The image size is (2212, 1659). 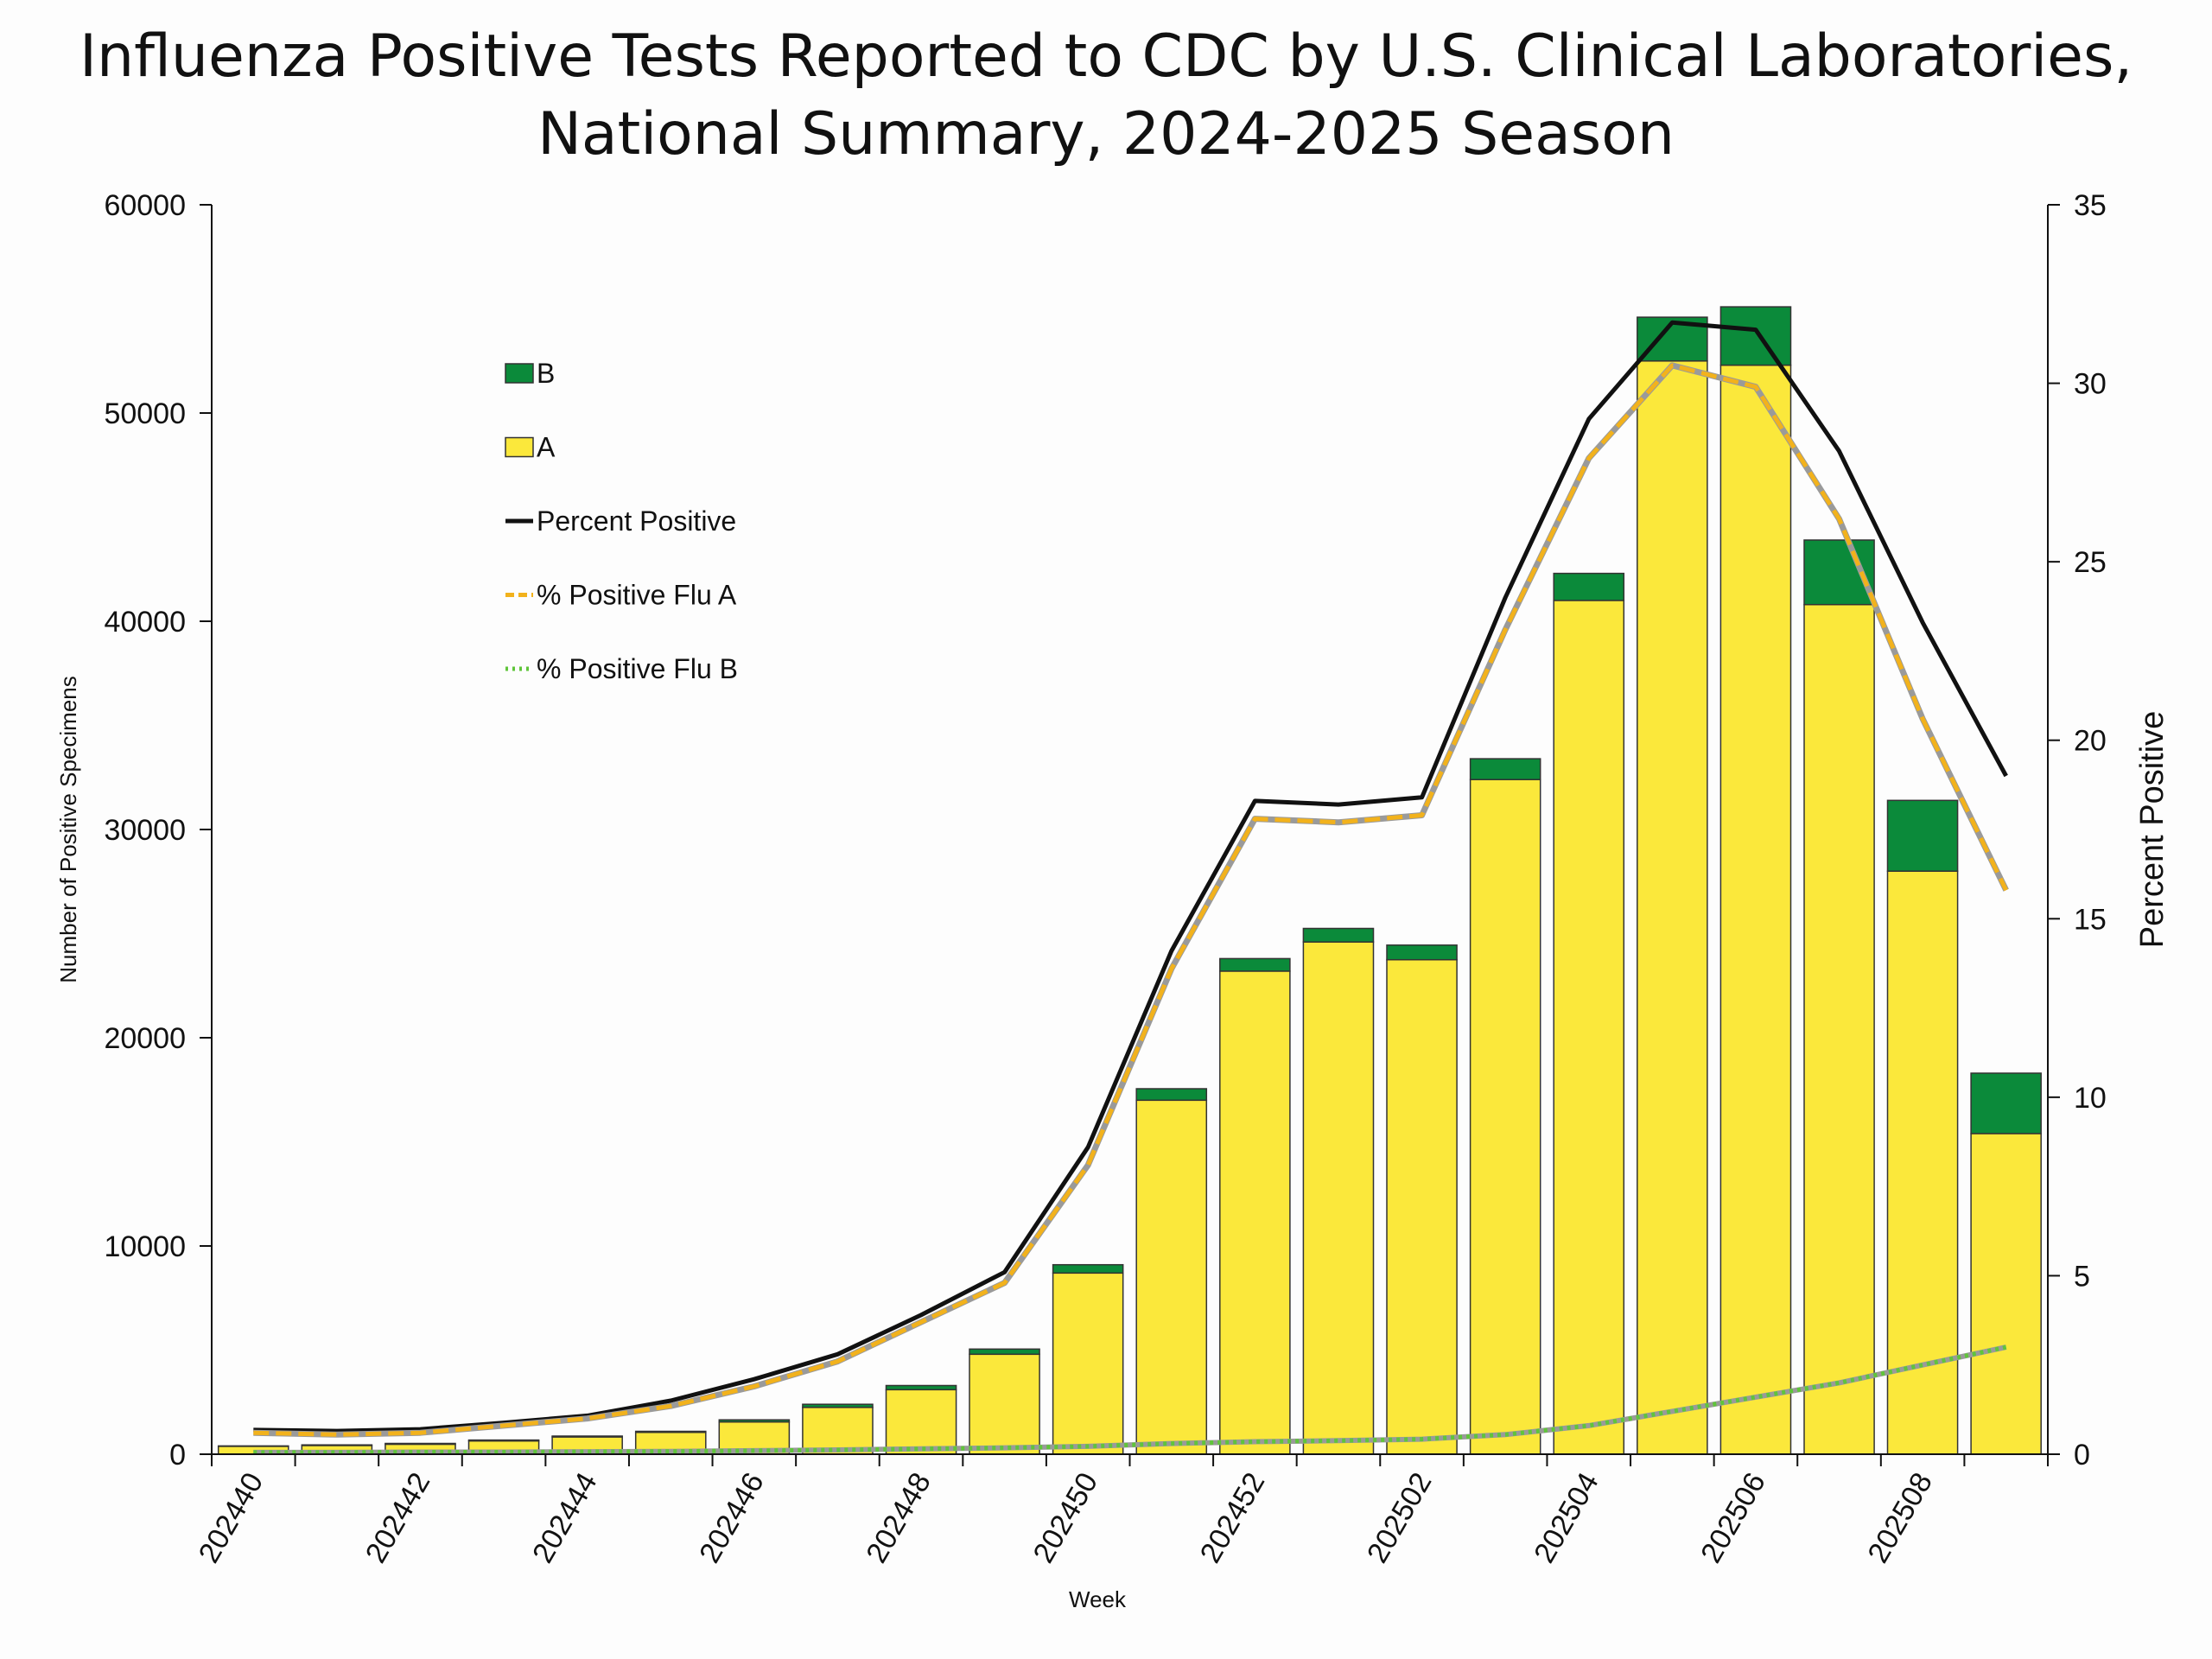 I want to click on right-tick-label: 0, so click(x=2082, y=1455).